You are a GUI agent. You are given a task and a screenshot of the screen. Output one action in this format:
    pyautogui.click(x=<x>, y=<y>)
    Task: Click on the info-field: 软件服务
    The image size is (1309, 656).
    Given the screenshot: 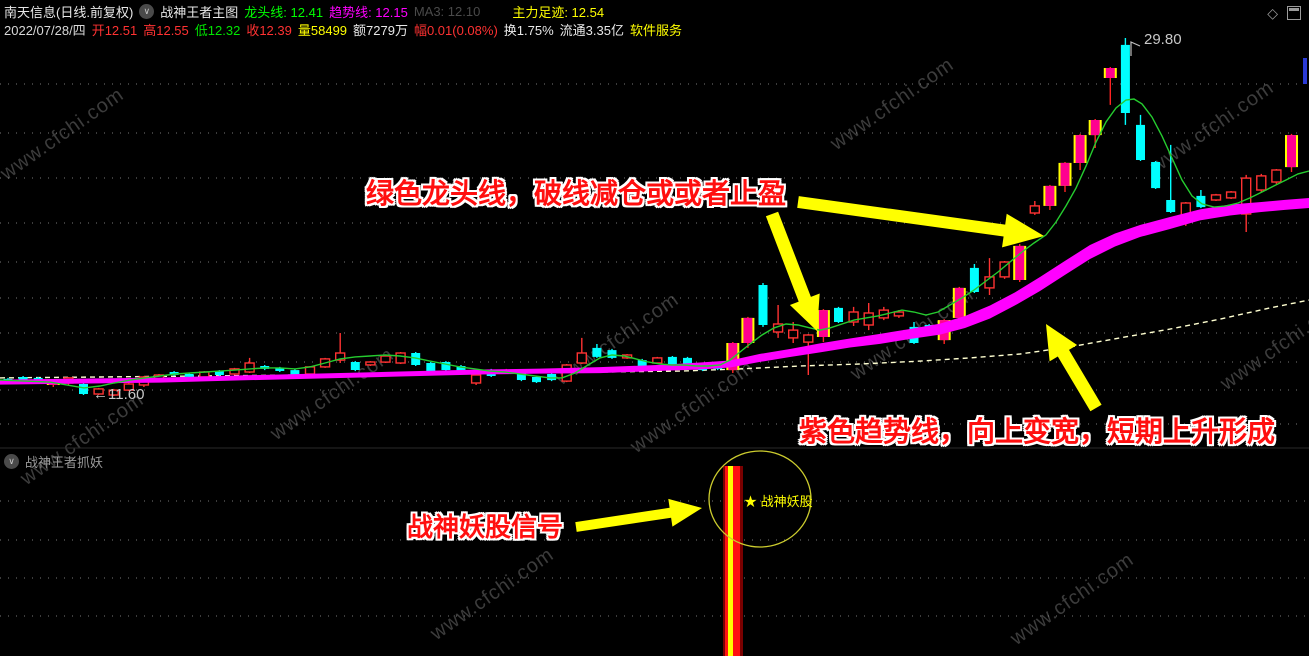 What is the action you would take?
    pyautogui.click(x=655, y=30)
    